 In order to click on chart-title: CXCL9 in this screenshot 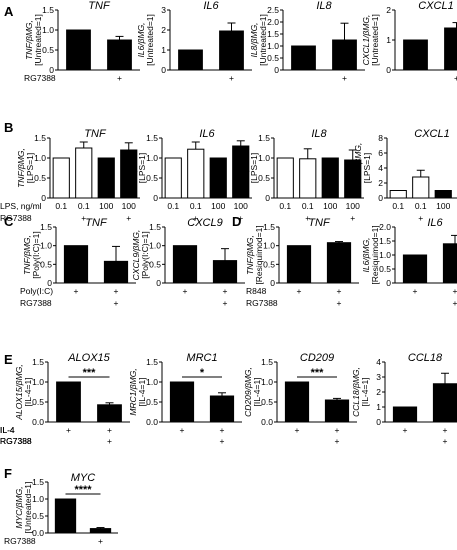, I will do `click(204, 223)`.